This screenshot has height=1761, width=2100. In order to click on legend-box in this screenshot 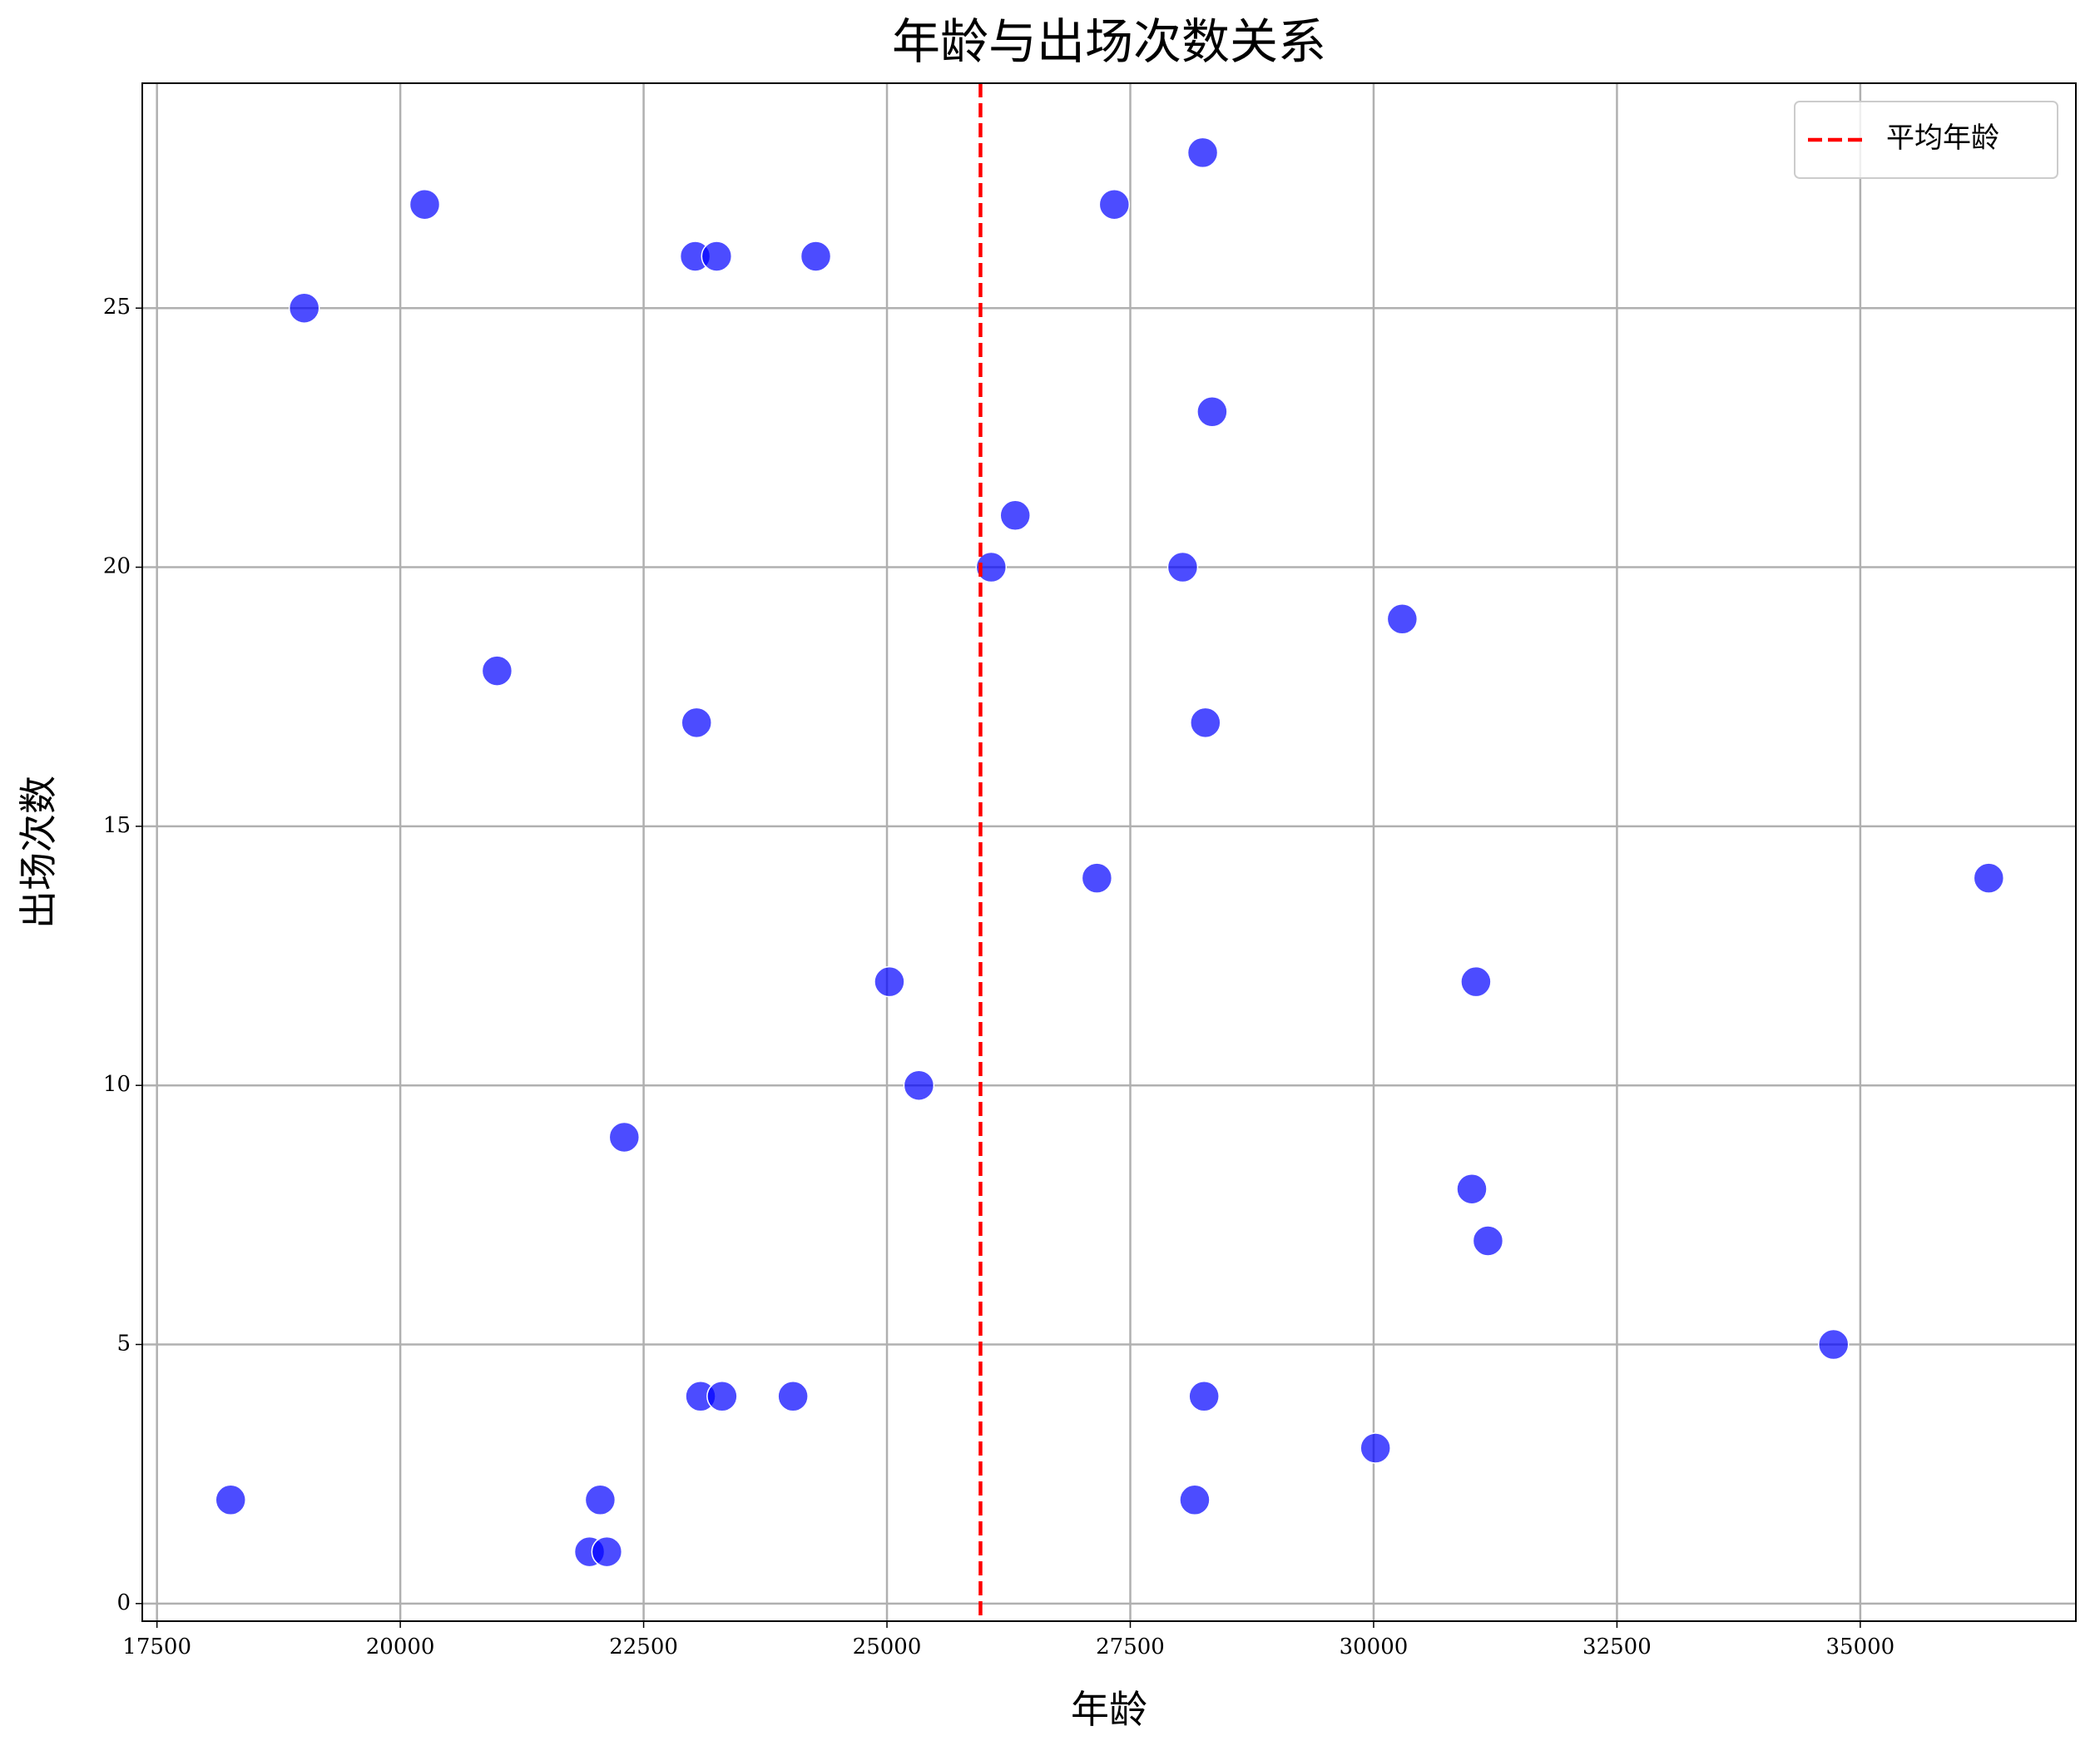, I will do `click(1926, 140)`.